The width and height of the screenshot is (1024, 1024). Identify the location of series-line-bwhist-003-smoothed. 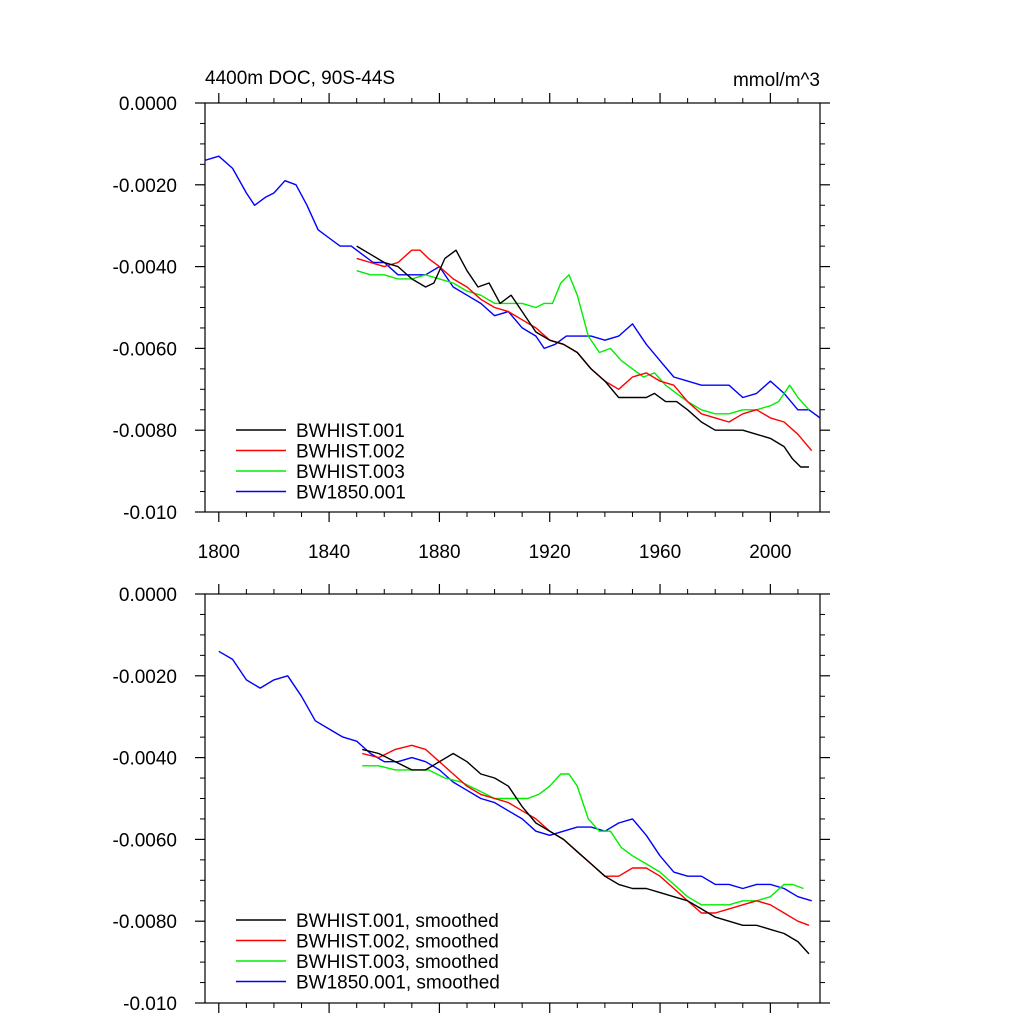
(583, 835).